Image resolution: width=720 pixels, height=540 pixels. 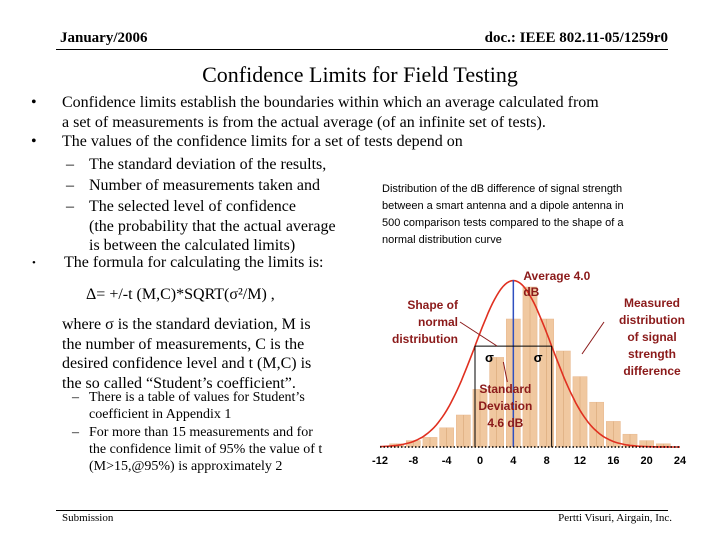 I want to click on std-deviation-label: Standard, so click(x=505, y=389).